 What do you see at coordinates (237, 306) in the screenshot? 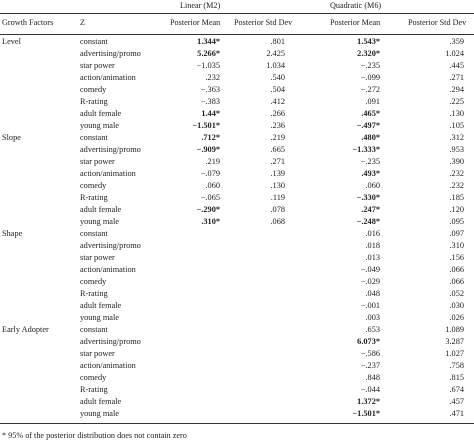
I see `table-row: adult female −.001 .030` at bounding box center [237, 306].